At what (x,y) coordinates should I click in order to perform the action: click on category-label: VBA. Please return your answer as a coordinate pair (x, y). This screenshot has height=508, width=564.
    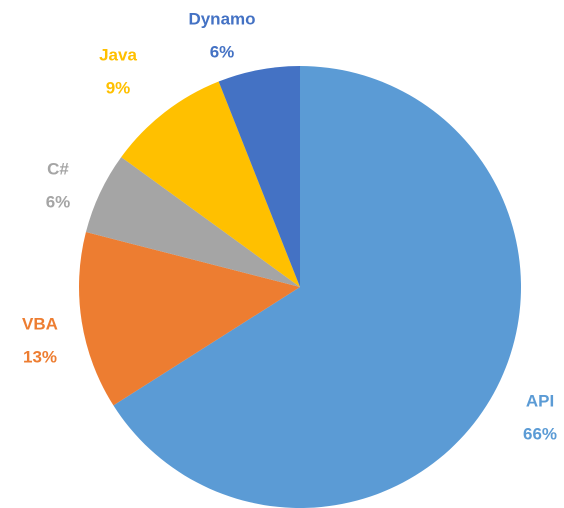
    Looking at the image, I should click on (40, 323).